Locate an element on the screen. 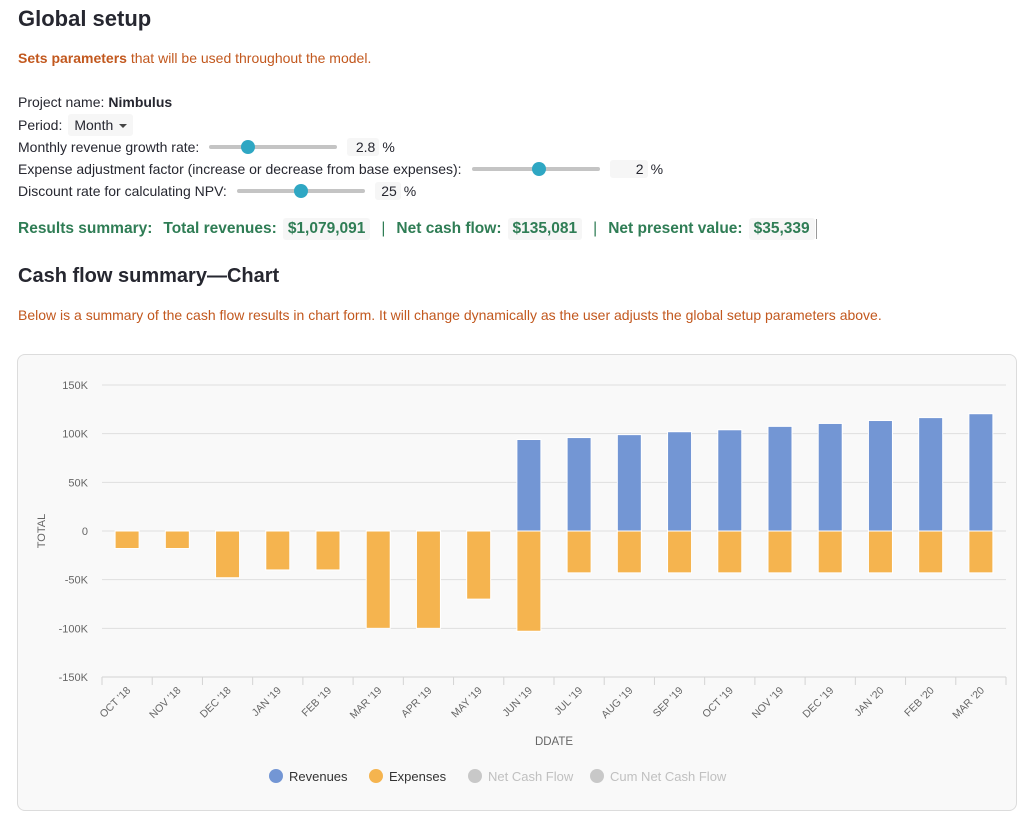 The height and width of the screenshot is (824, 1033). total-revenues-value: $1,079,091 is located at coordinates (326, 229).